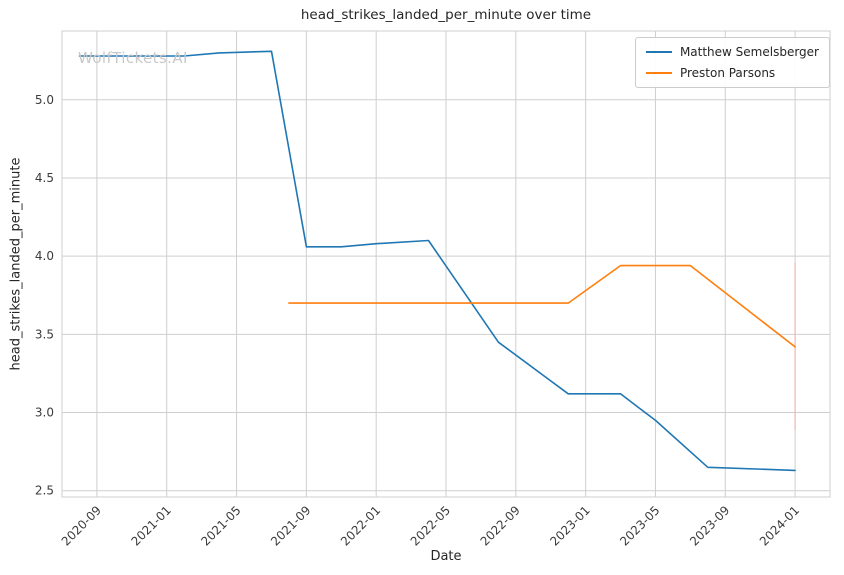 The width and height of the screenshot is (844, 575). I want to click on legend-item-matthew-semelsberger: Matthew Semelsberger, so click(732, 52).